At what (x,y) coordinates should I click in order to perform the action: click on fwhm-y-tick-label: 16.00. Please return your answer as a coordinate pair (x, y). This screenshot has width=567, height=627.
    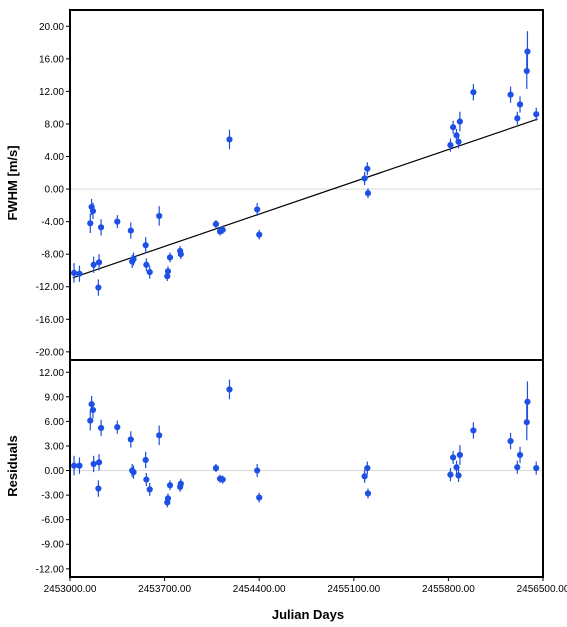
    Looking at the image, I should click on (51, 59).